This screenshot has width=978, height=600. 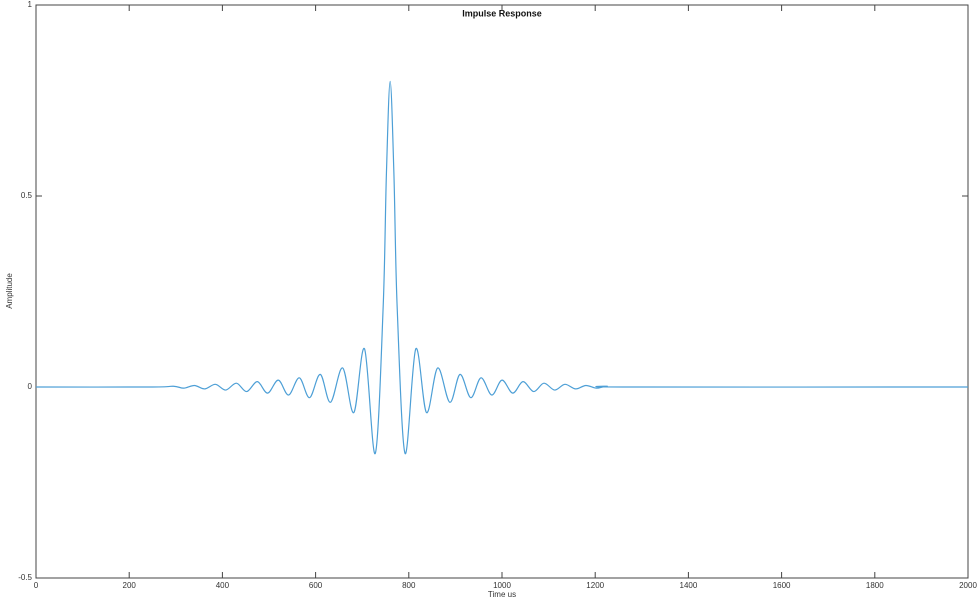 I want to click on x-tick-label: 2000, so click(x=968, y=585).